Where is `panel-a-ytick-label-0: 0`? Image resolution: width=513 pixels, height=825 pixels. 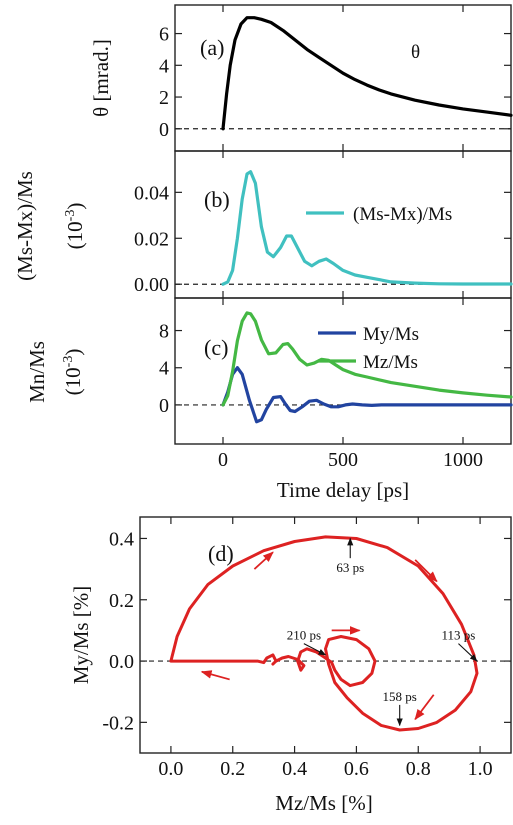 panel-a-ytick-label-0: 0 is located at coordinates (164, 130).